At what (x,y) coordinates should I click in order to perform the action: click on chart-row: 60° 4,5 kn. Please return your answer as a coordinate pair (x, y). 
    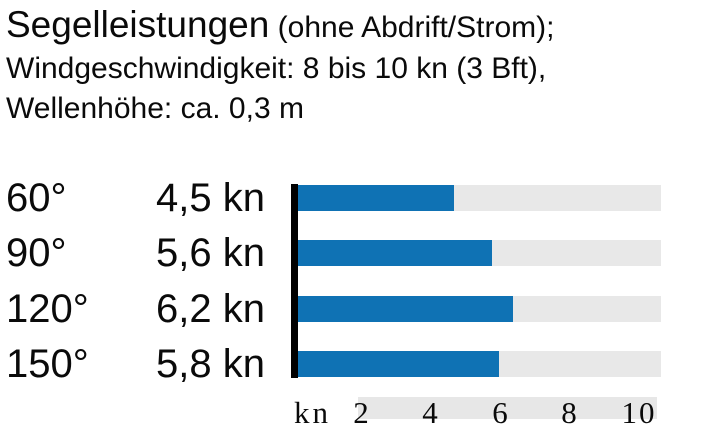
    Looking at the image, I should click on (356, 198).